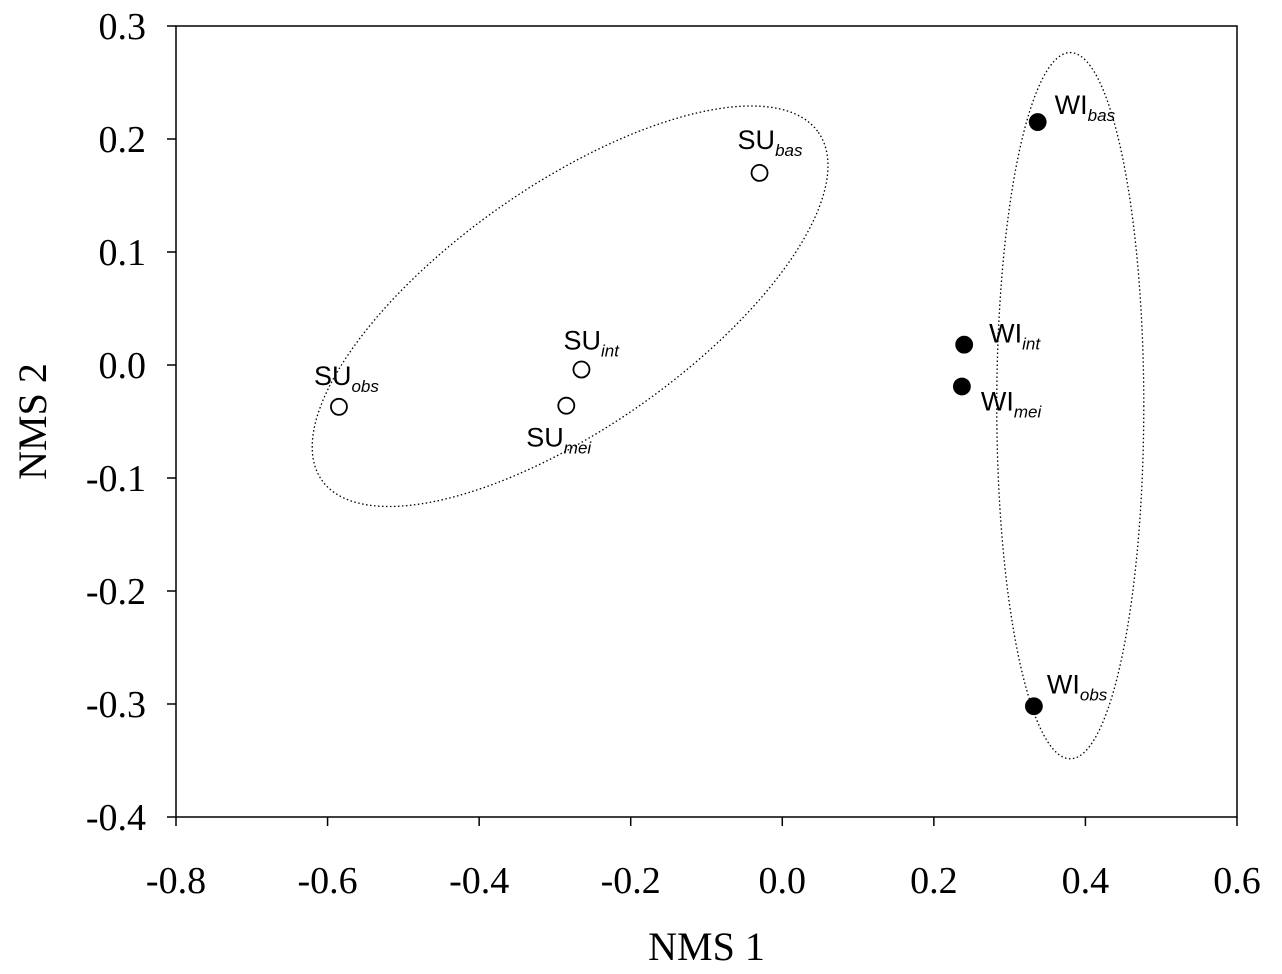 The width and height of the screenshot is (1282, 974). What do you see at coordinates (116, 592) in the screenshot?
I see `y-tick-label: -0.2` at bounding box center [116, 592].